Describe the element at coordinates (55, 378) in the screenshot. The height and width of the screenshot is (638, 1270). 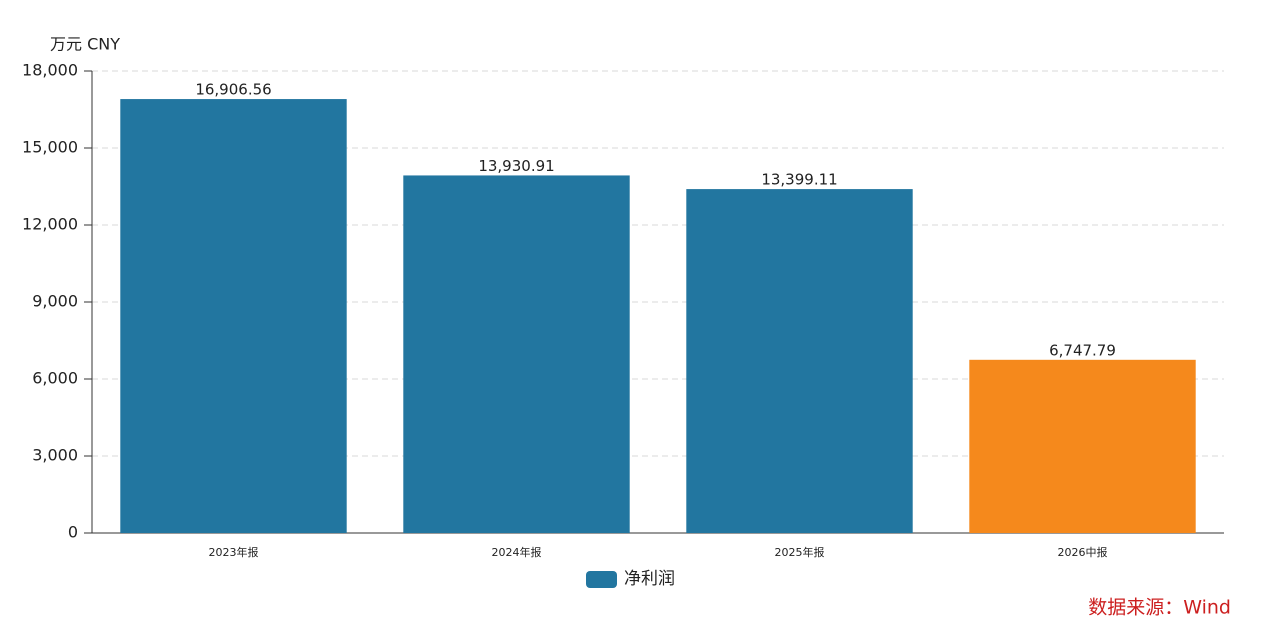
I see `y-tick-label: 6,000` at that location.